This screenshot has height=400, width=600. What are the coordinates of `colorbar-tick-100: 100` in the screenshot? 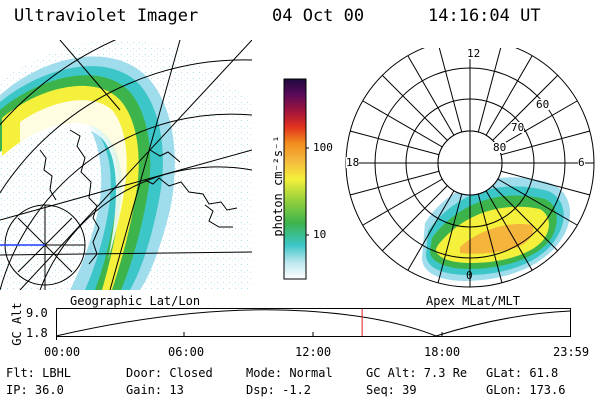 It's located at (323, 147).